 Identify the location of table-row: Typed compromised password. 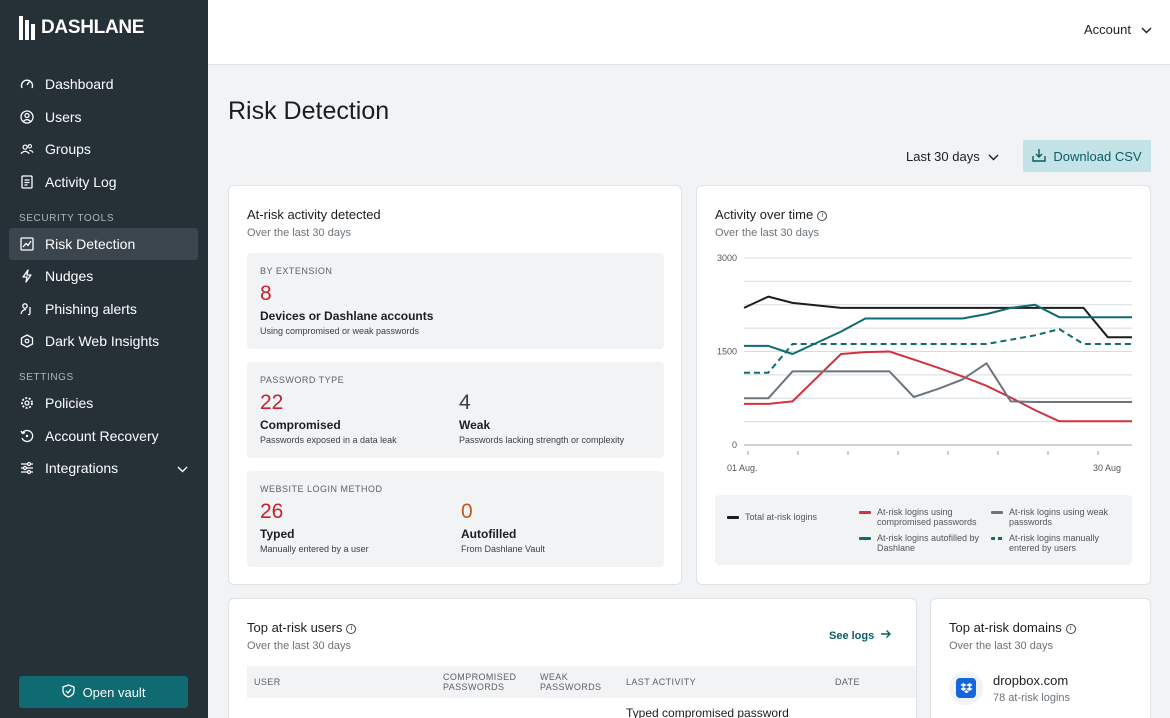
(581, 711).